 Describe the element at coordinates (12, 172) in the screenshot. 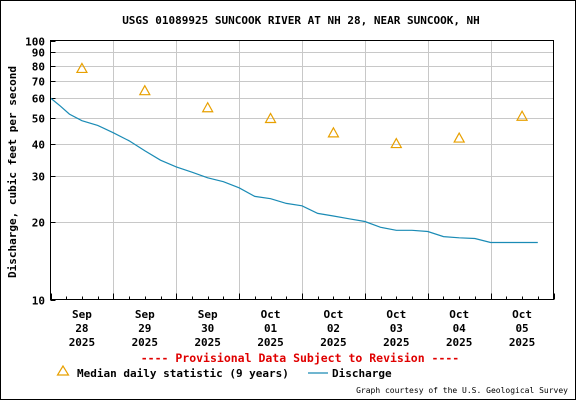

I see `y-axis-label: Discharge, cubic feet per second` at that location.